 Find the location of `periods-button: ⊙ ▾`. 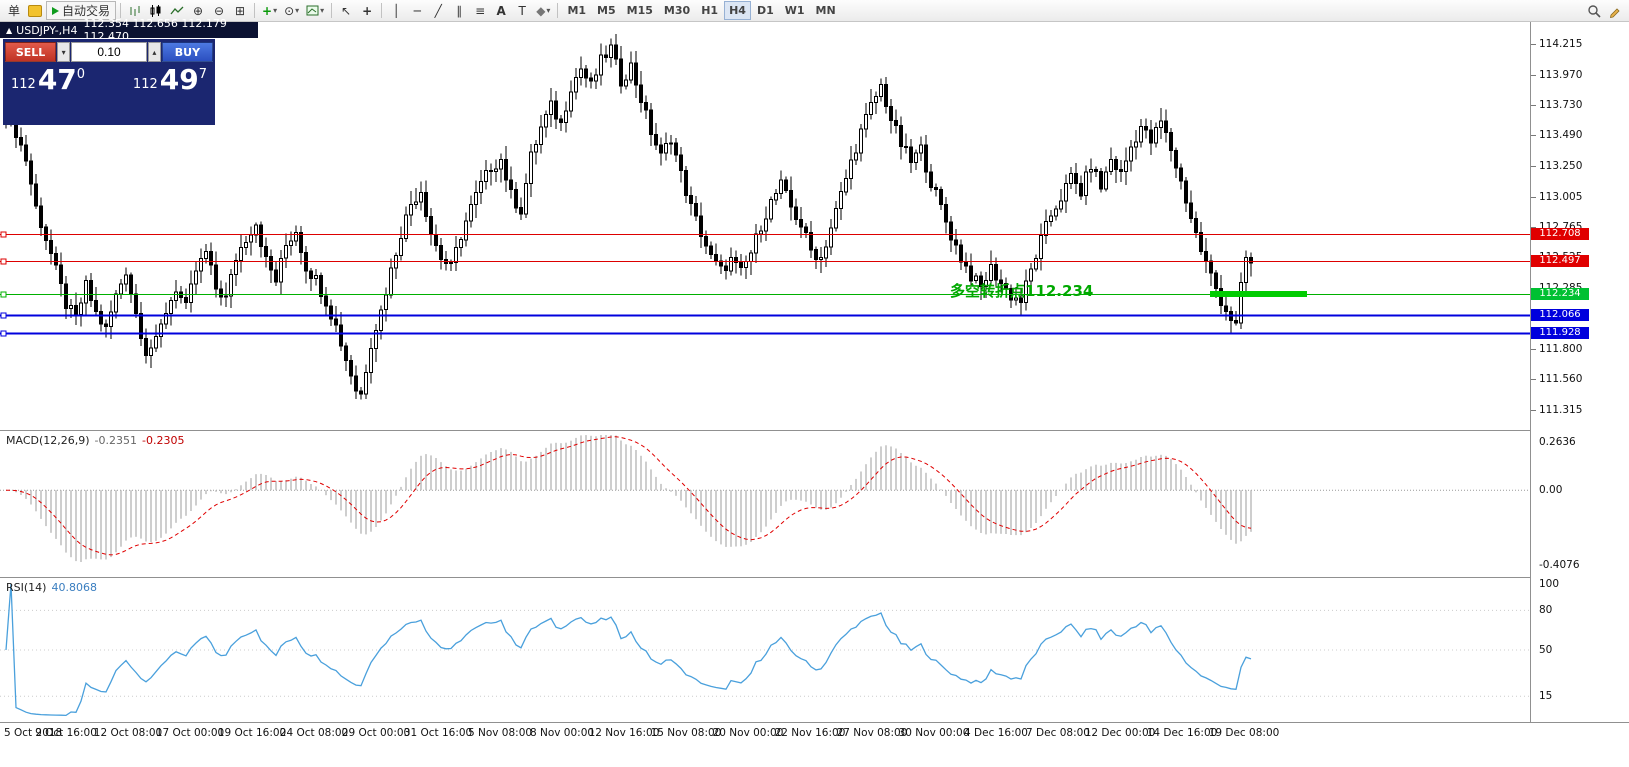

periods-button: ⊙ ▾ is located at coordinates (291, 10).